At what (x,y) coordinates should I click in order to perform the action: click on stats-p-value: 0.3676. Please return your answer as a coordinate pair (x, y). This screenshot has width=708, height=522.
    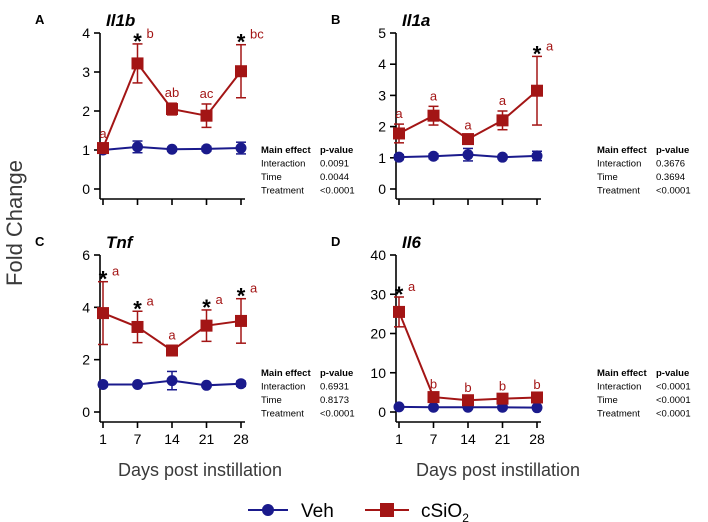
    Looking at the image, I should click on (670, 164).